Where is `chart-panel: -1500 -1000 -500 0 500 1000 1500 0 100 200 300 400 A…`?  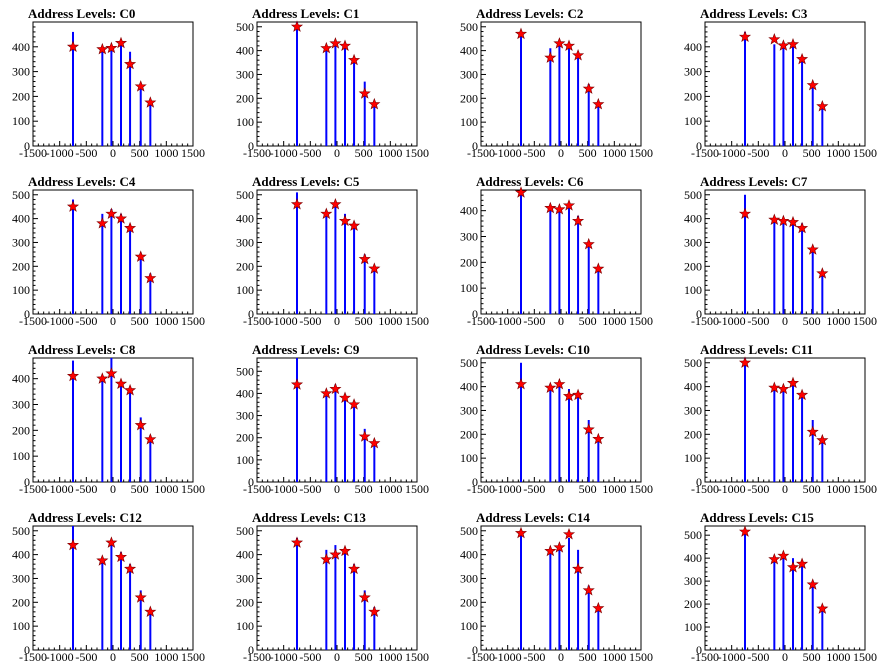
chart-panel: -1500 -1000 -500 0 500 1000 1500 0 100 200 300 400 A… is located at coordinates (112, 84).